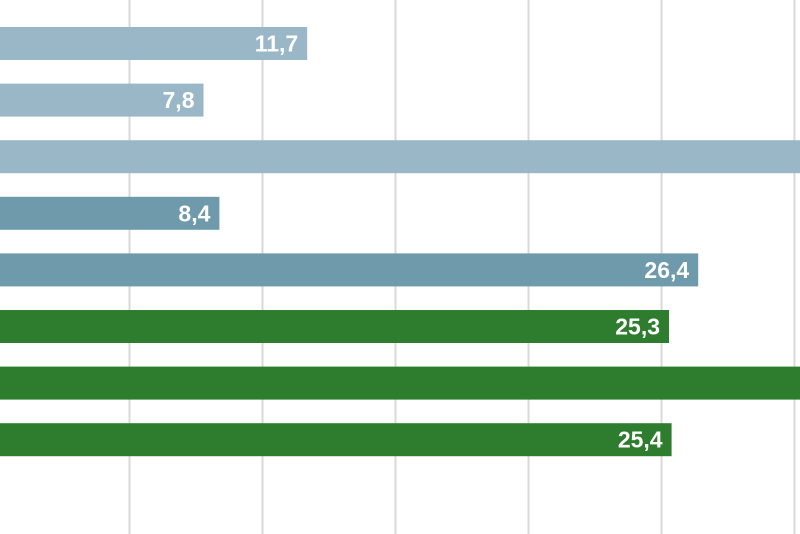  What do you see at coordinates (277, 44) in the screenshot?
I see `bar-value-label: 11,7` at bounding box center [277, 44].